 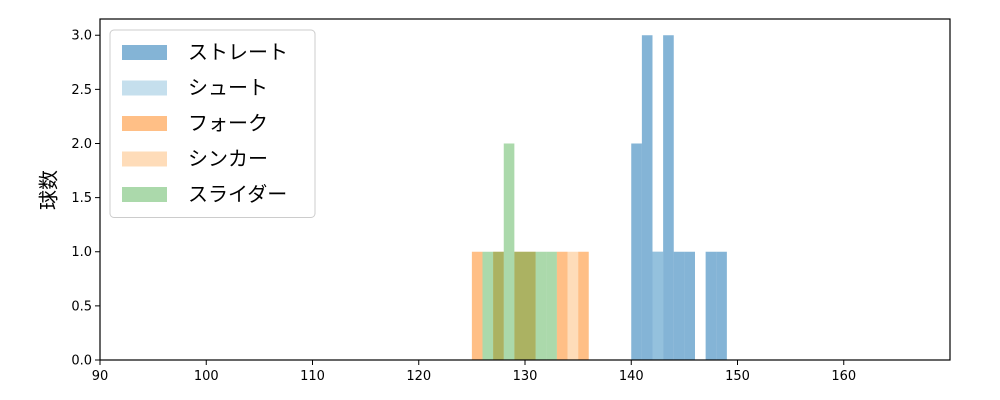 What do you see at coordinates (312, 376) in the screenshot?
I see `x-tick-label: 110` at bounding box center [312, 376].